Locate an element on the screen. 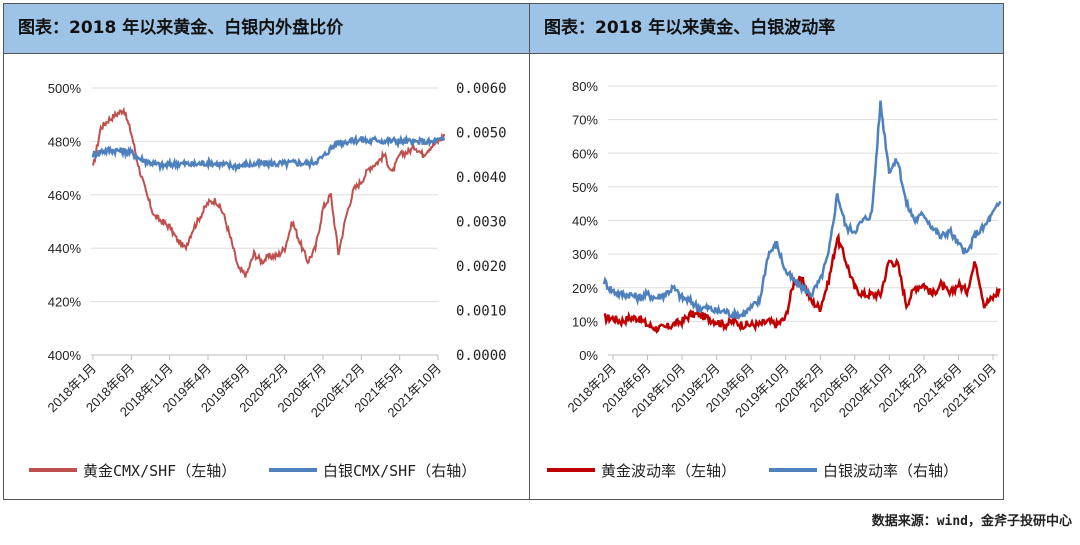  y-right-tick-label: 0.0000 is located at coordinates (481, 356).